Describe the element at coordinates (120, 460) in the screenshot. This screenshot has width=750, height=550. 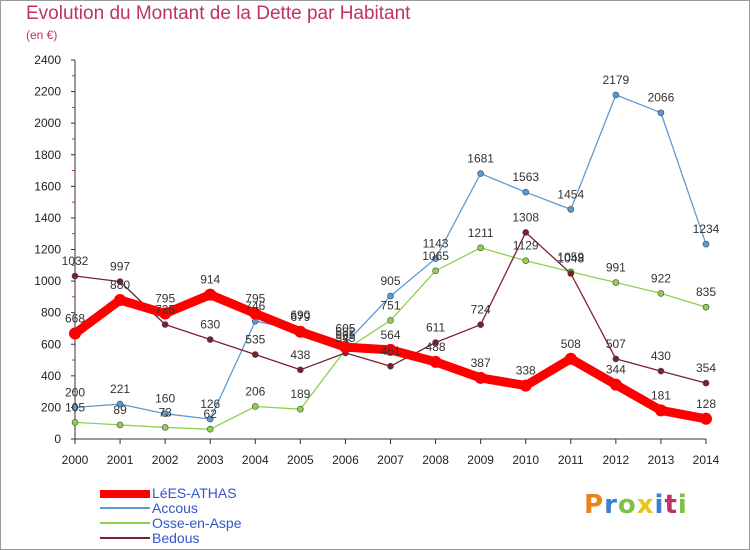
I see `x-tick-label: 2001` at that location.